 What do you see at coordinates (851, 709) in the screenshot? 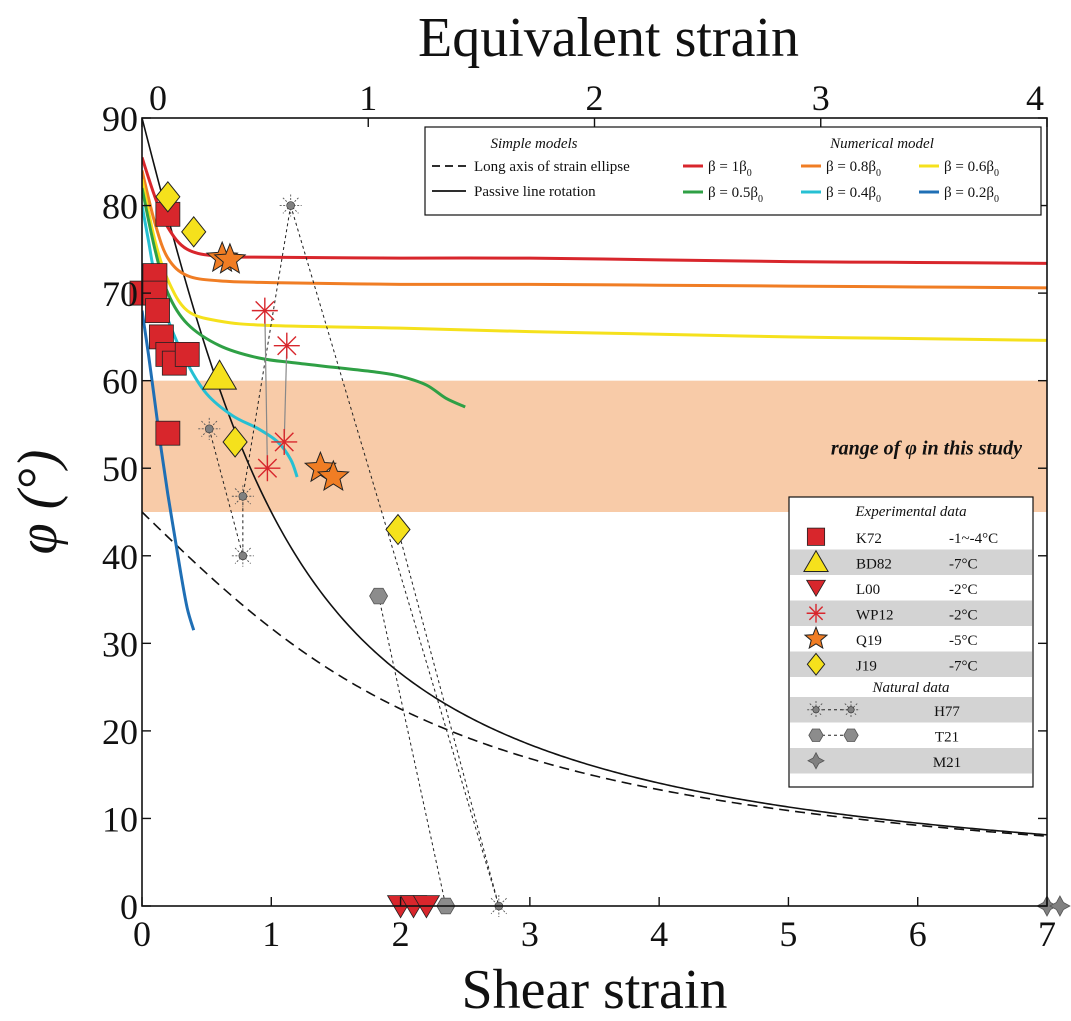
I see `legend-marker-H77-b` at bounding box center [851, 709].